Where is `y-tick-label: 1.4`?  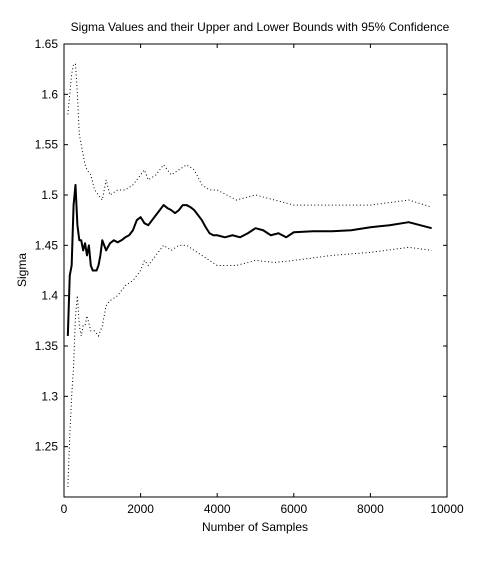
y-tick-label: 1.4 is located at coordinates (49, 296).